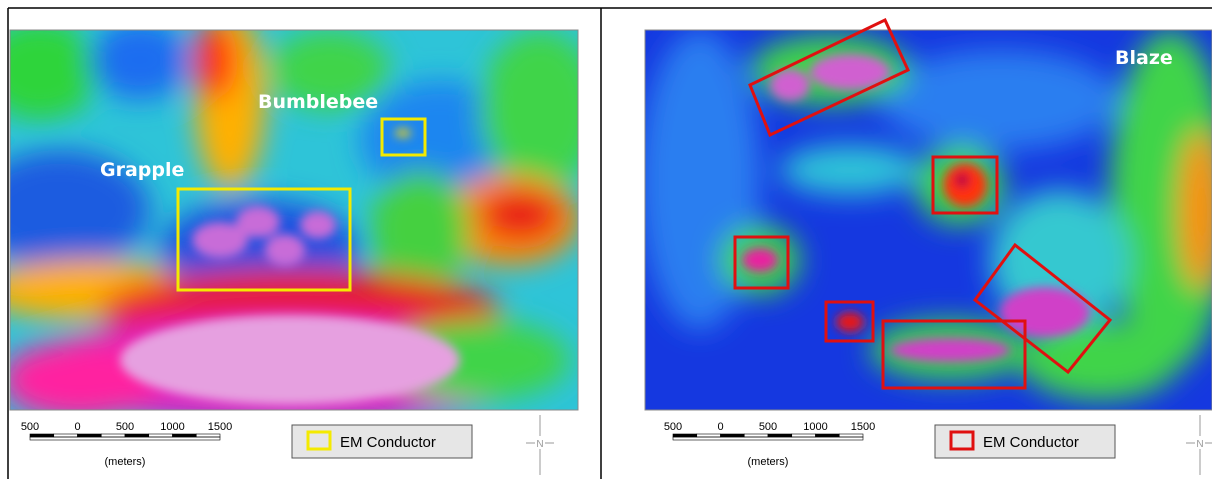  Describe the element at coordinates (318, 102) in the screenshot. I see `target-label: Bumblebee` at that location.